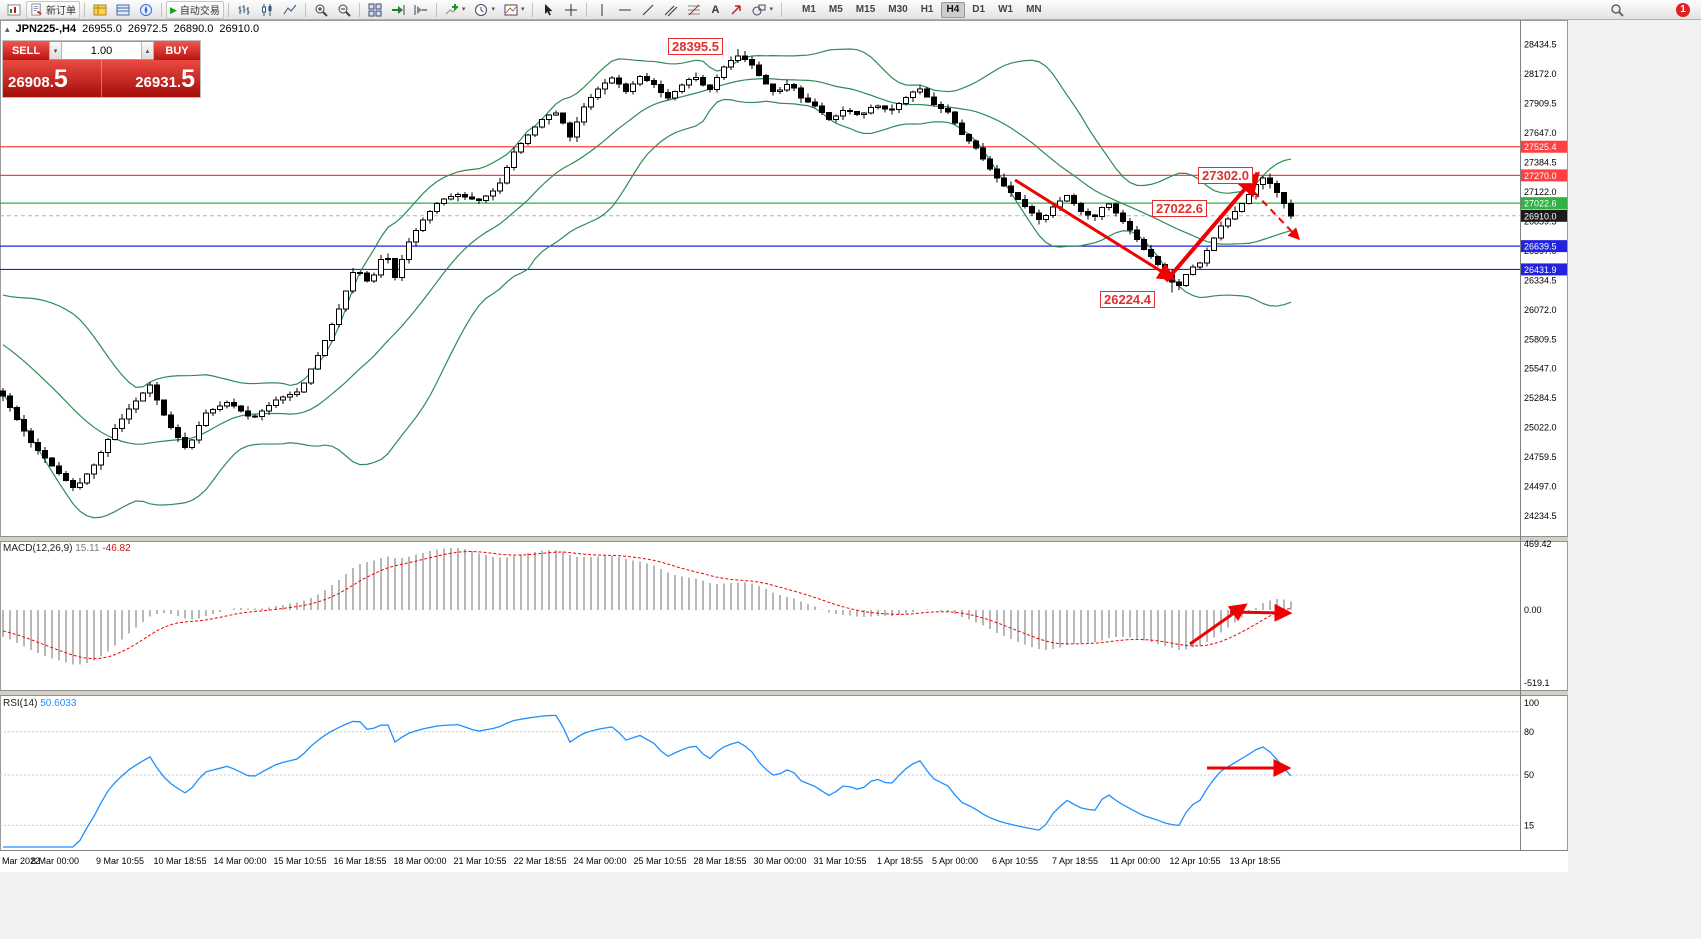 The height and width of the screenshot is (939, 1701). What do you see at coordinates (321, 10) in the screenshot?
I see `zoom-in-button` at bounding box center [321, 10].